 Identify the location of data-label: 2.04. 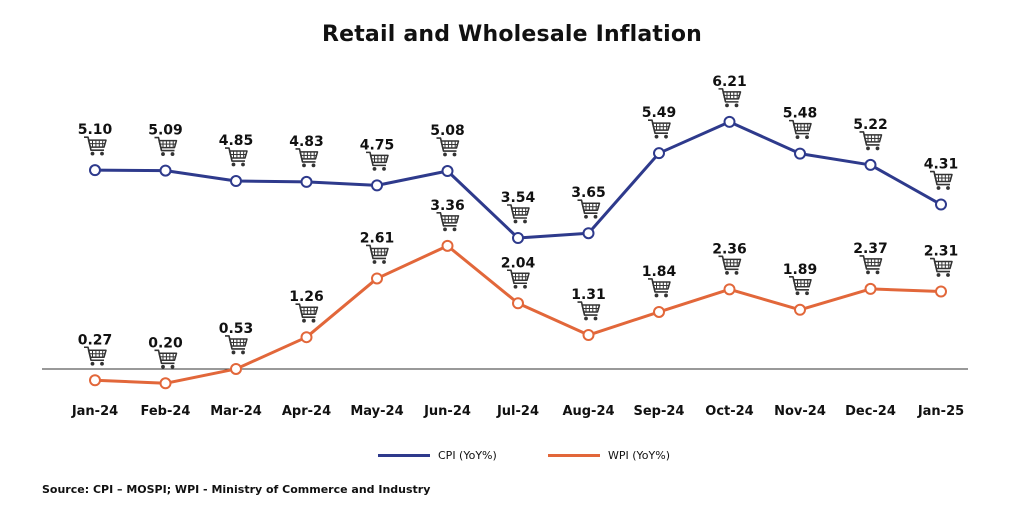
(518, 263).